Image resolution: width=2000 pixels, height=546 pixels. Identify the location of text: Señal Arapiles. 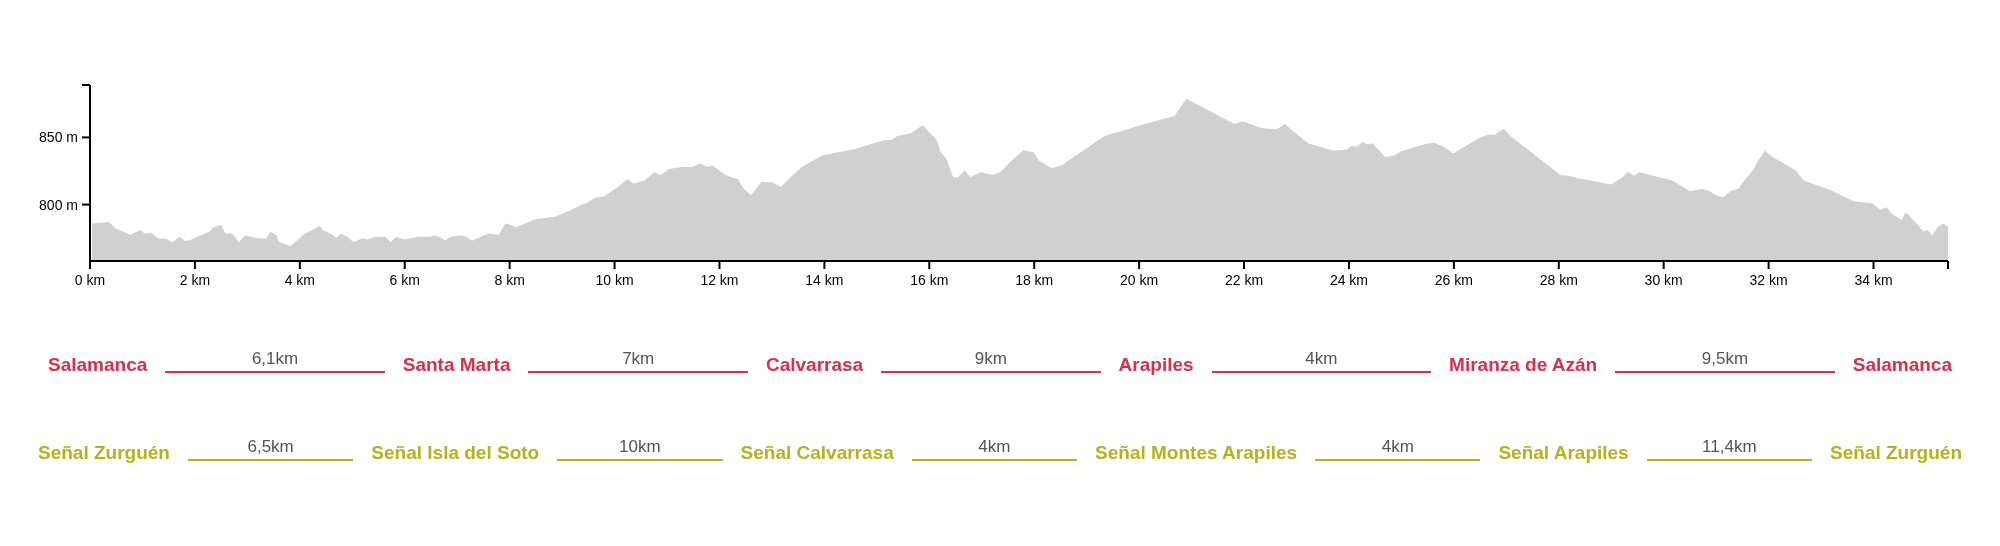
(1563, 453).